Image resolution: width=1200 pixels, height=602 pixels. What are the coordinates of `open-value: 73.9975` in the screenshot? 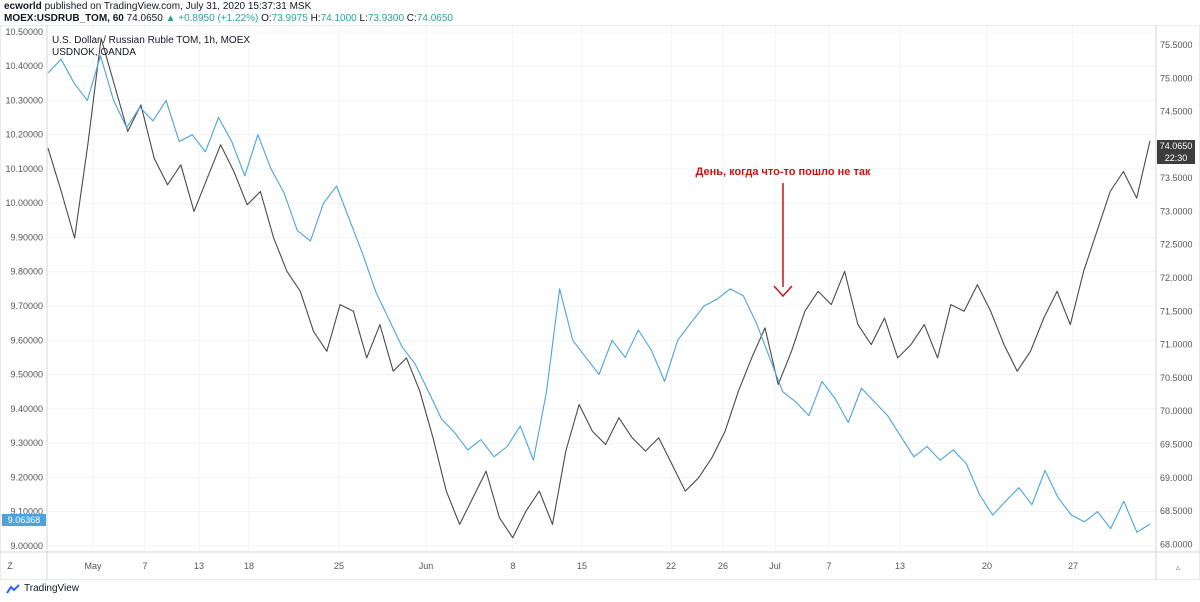 It's located at (289, 18).